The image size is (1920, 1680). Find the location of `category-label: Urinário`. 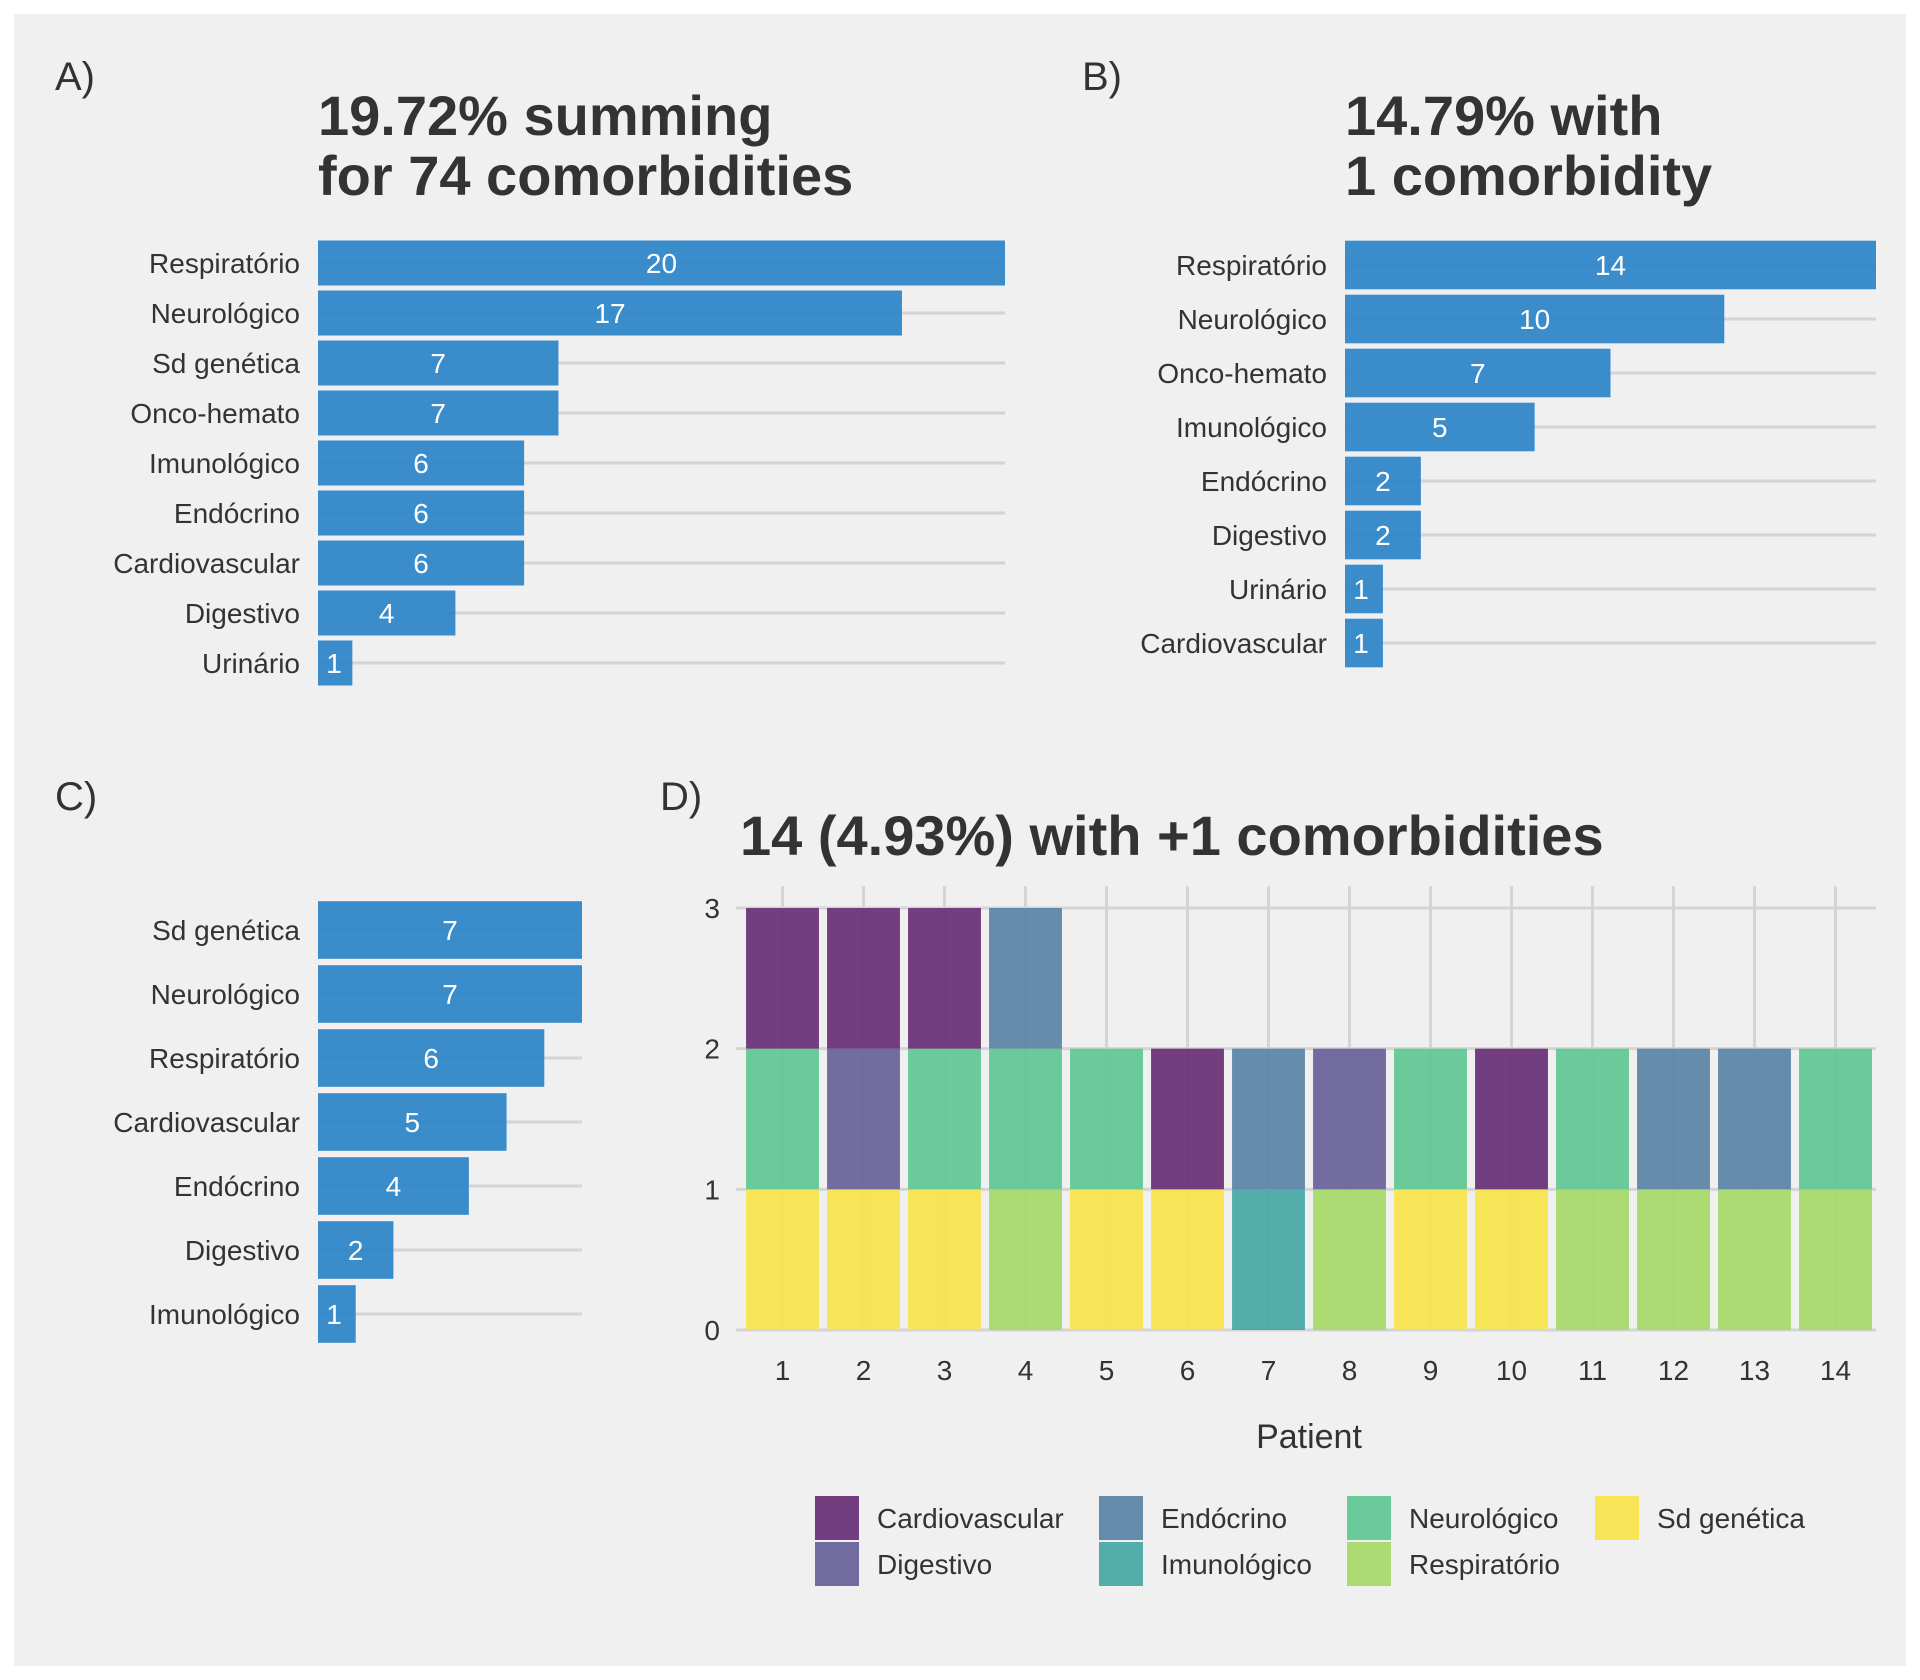

category-label: Urinário is located at coordinates (1278, 589).